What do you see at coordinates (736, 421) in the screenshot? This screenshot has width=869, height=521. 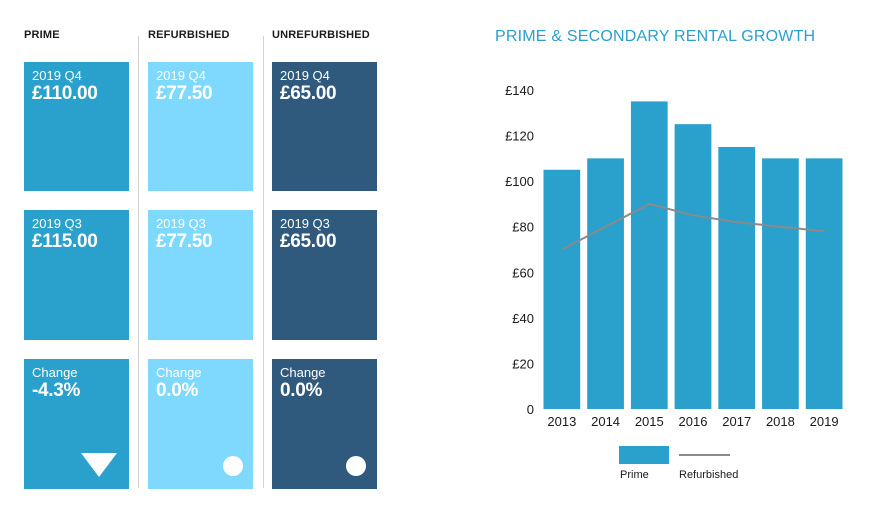 I see `x-tick-label: 2017` at bounding box center [736, 421].